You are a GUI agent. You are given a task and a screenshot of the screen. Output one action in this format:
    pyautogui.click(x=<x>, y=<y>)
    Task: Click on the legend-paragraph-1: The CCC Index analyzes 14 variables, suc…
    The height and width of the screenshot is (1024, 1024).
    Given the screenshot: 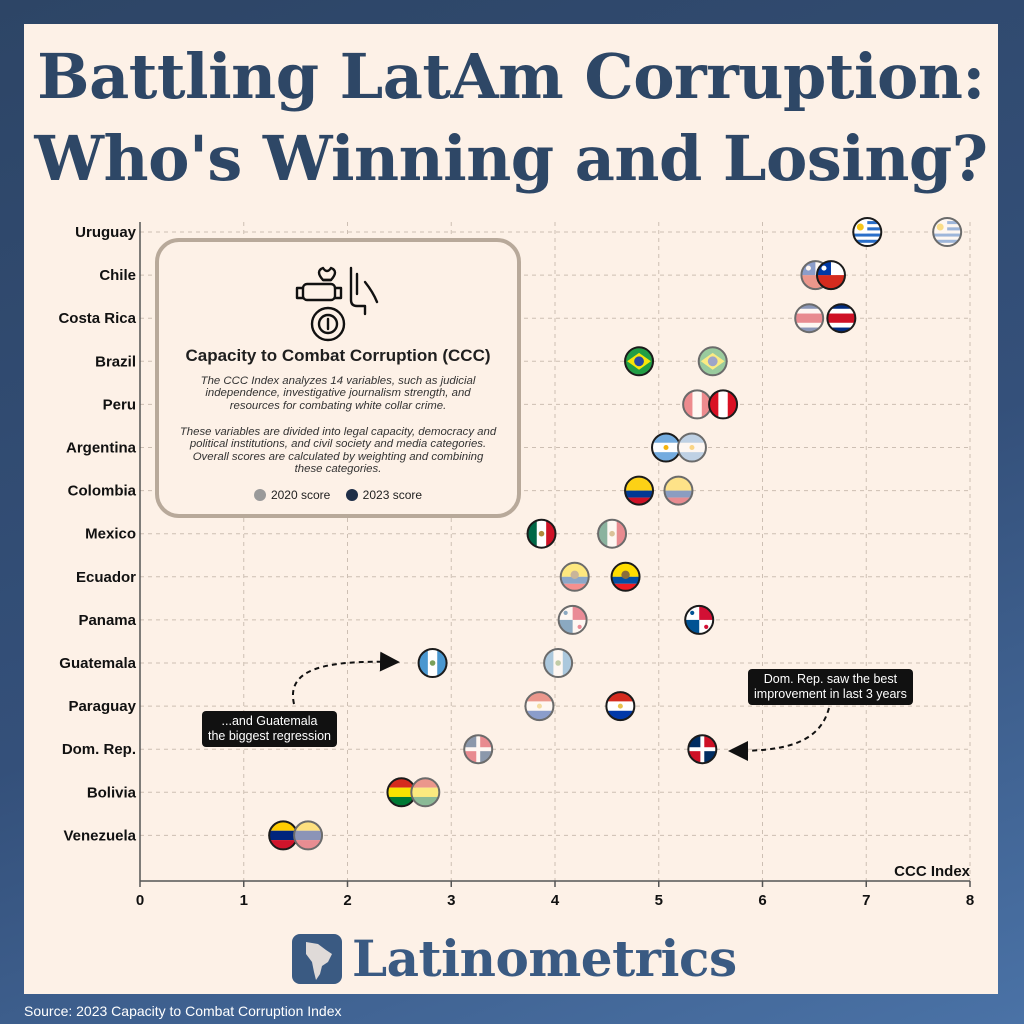 What is the action you would take?
    pyautogui.click(x=338, y=393)
    